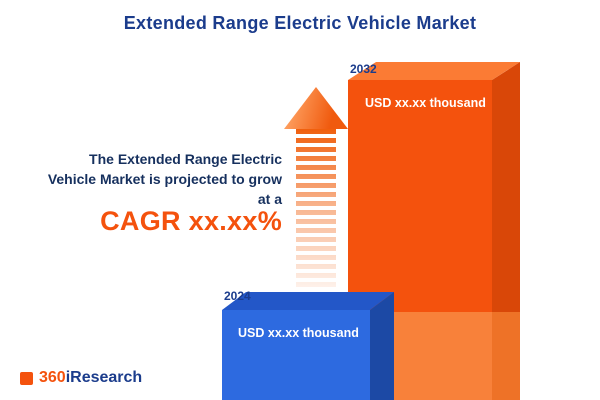 Image resolution: width=600 pixels, height=400 pixels. What do you see at coordinates (298, 333) in the screenshot?
I see `bar-2024-value-label: USD xx.xx thousand` at bounding box center [298, 333].